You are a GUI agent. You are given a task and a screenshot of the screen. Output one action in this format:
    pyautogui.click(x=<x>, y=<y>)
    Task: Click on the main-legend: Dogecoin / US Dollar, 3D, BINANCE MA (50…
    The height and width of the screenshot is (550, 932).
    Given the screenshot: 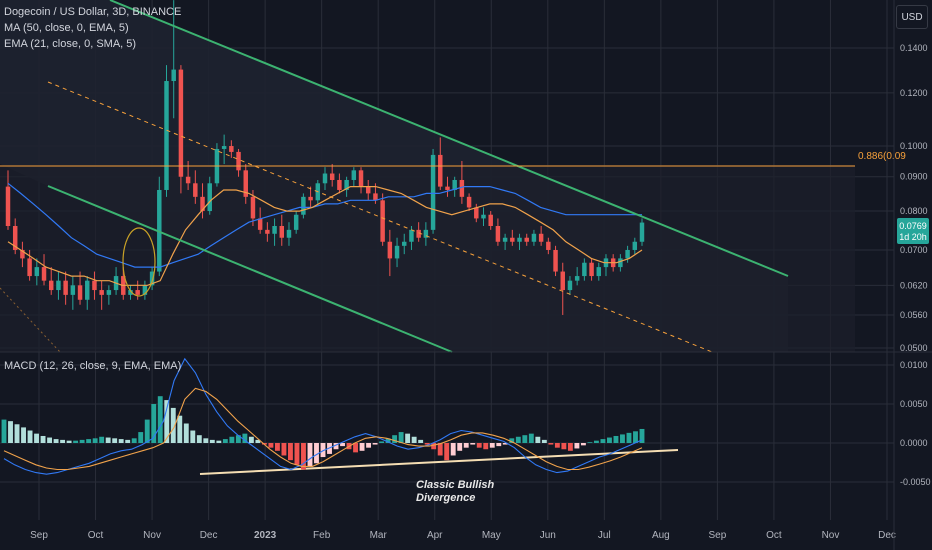 What is the action you would take?
    pyautogui.click(x=92, y=28)
    